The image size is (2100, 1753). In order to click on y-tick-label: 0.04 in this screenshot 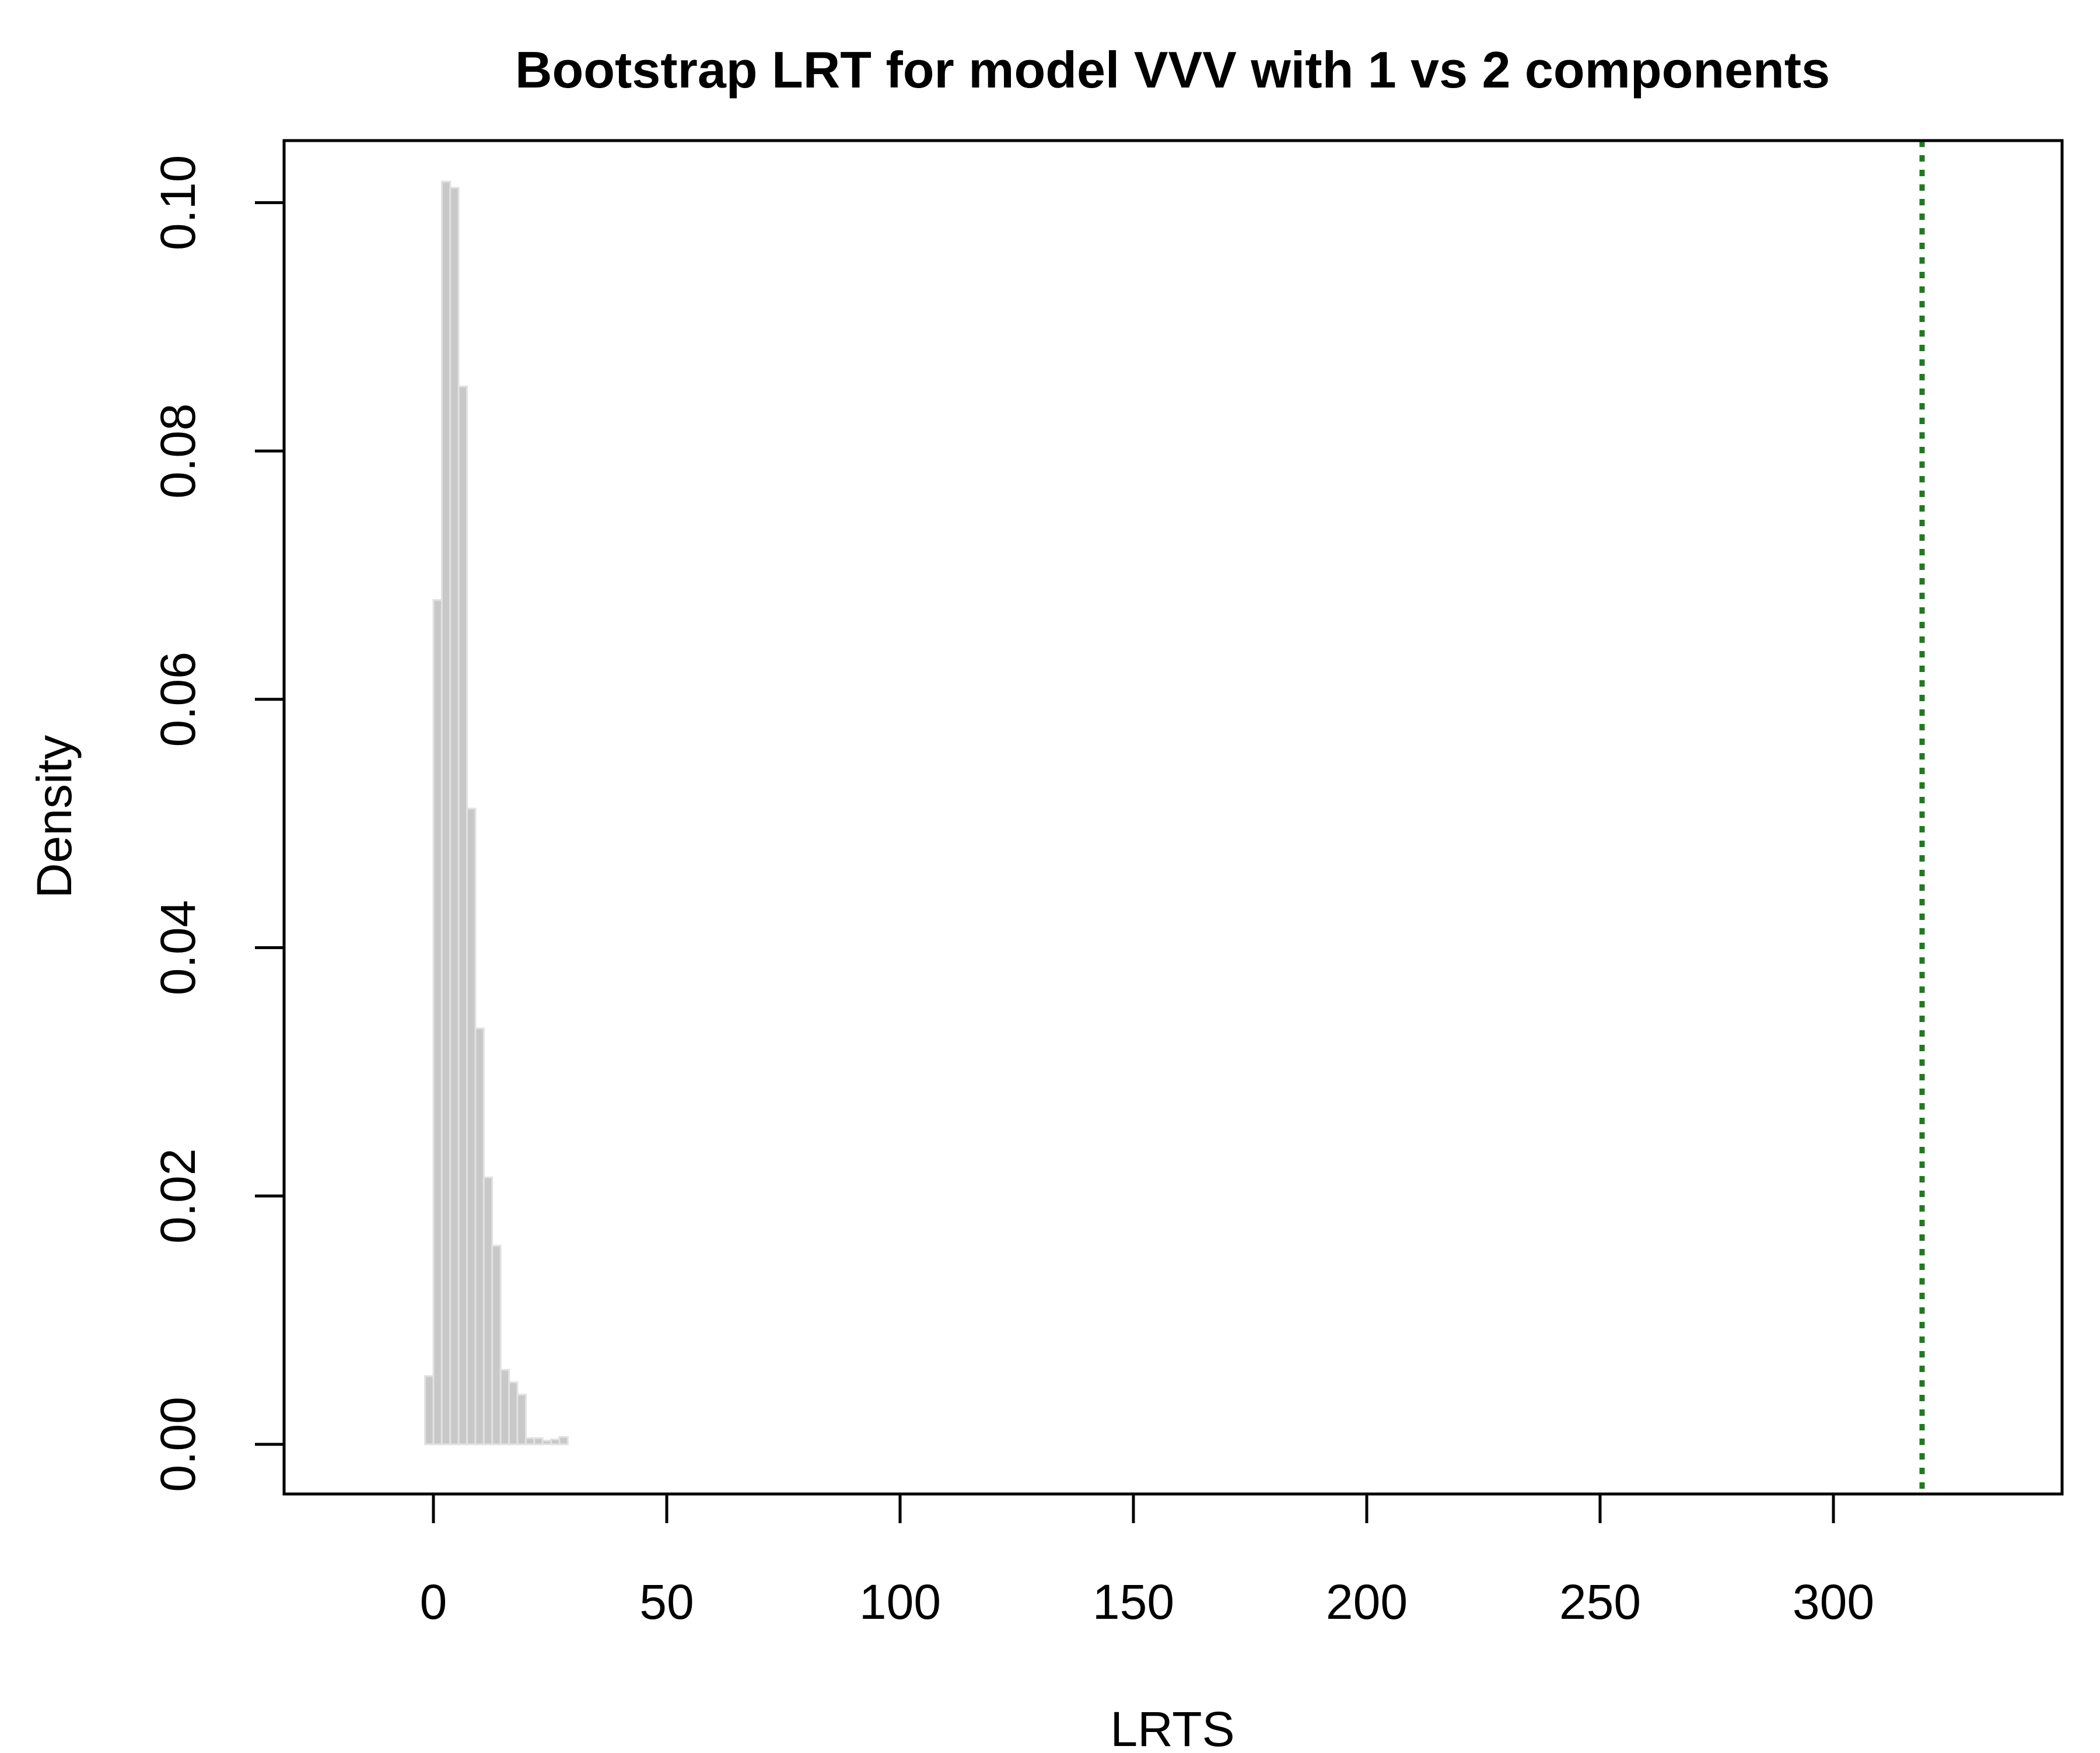, I will do `click(177, 948)`.